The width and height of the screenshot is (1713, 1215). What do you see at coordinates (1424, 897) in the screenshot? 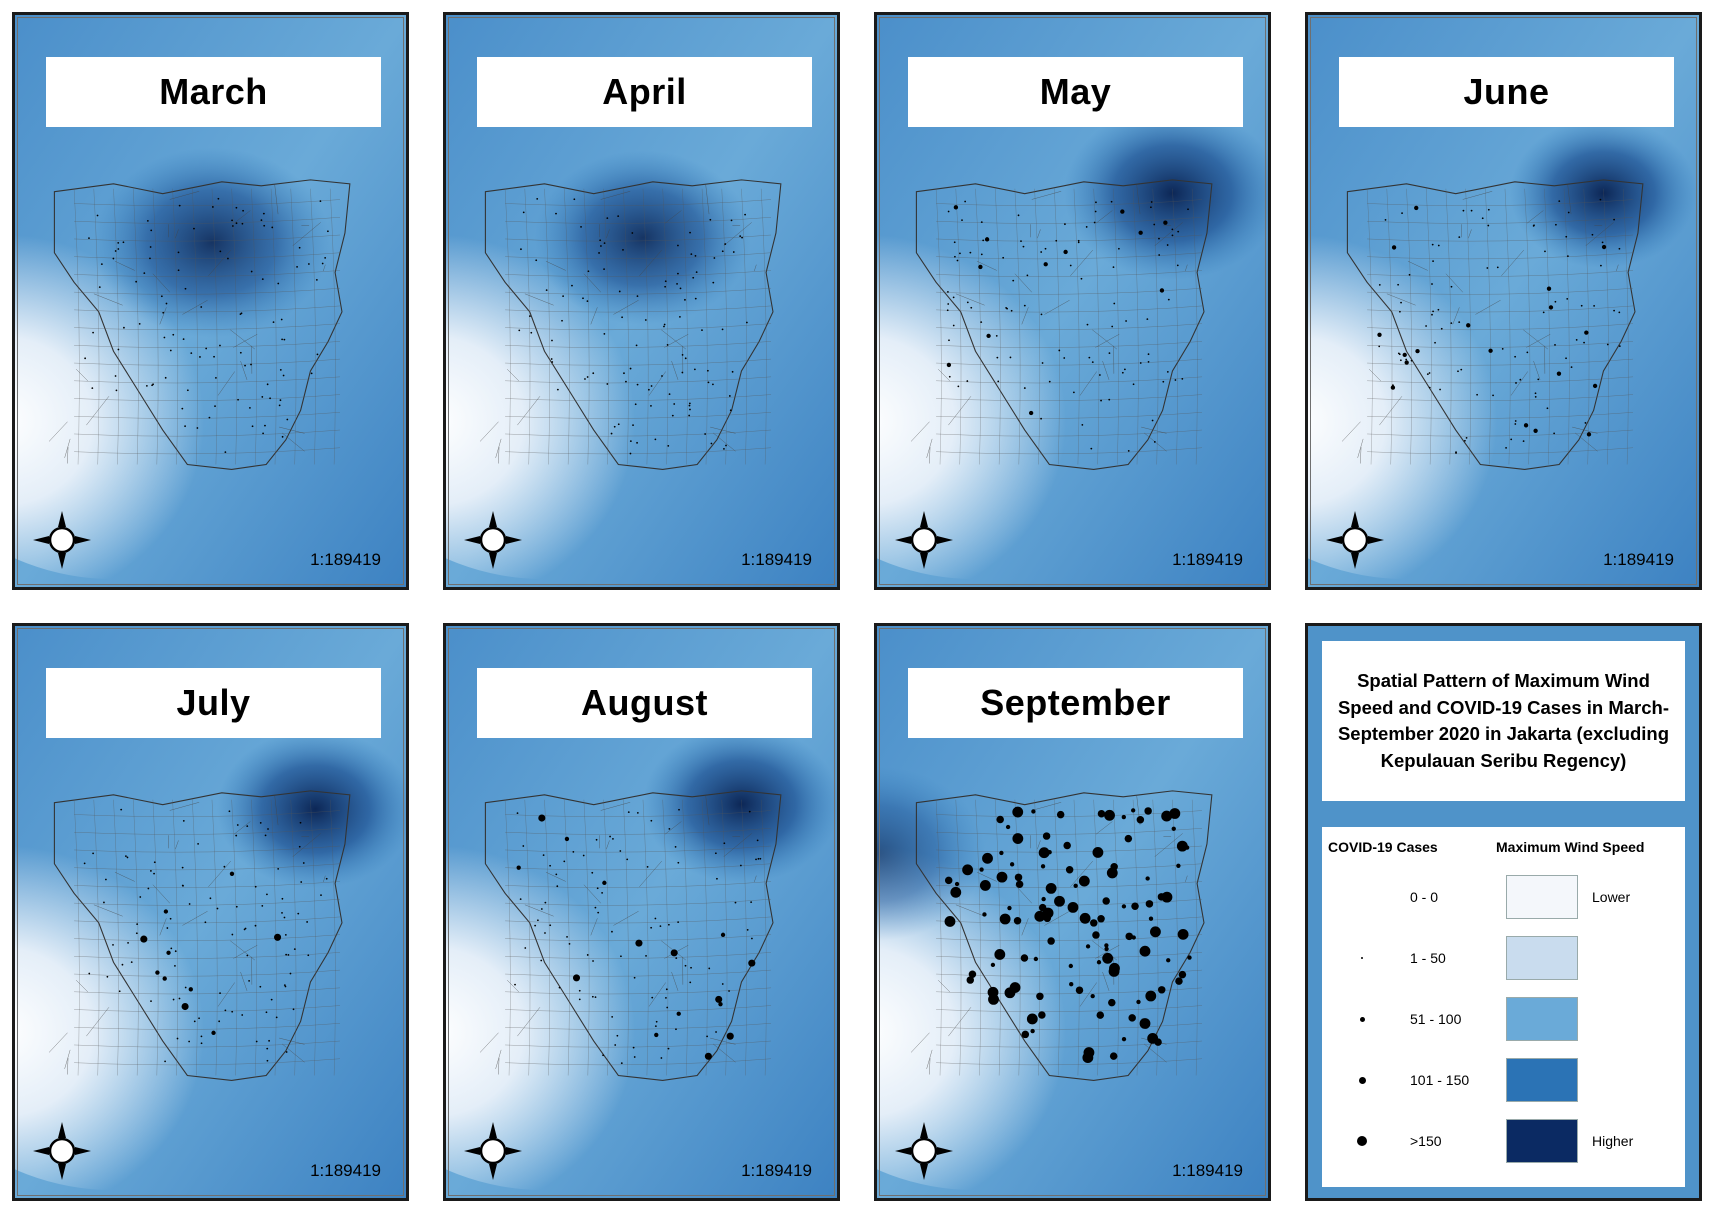
I see `case-class-label: 0 - 0` at bounding box center [1424, 897].